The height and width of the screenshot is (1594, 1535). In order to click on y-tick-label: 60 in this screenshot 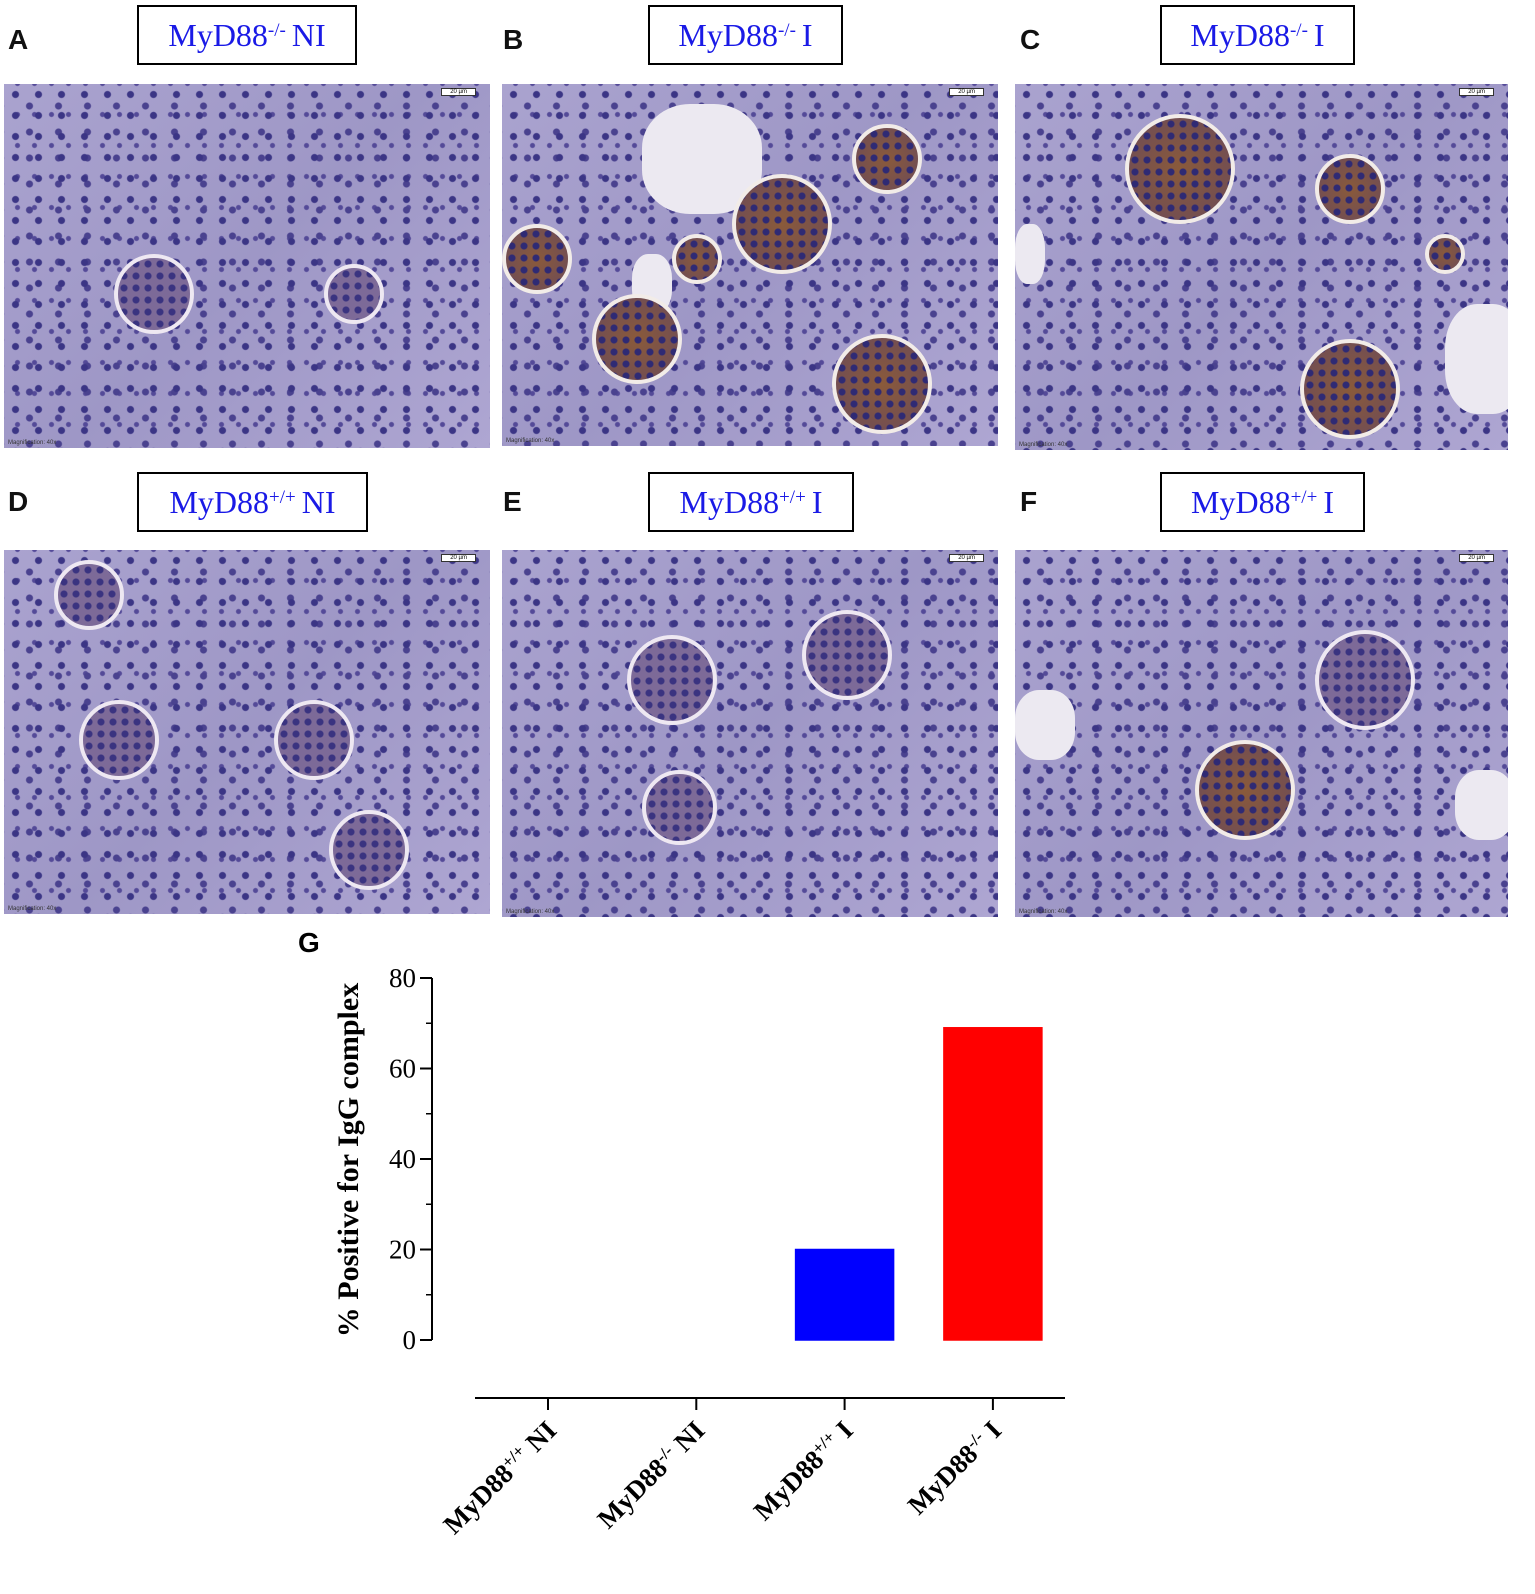, I will do `click(402, 1069)`.